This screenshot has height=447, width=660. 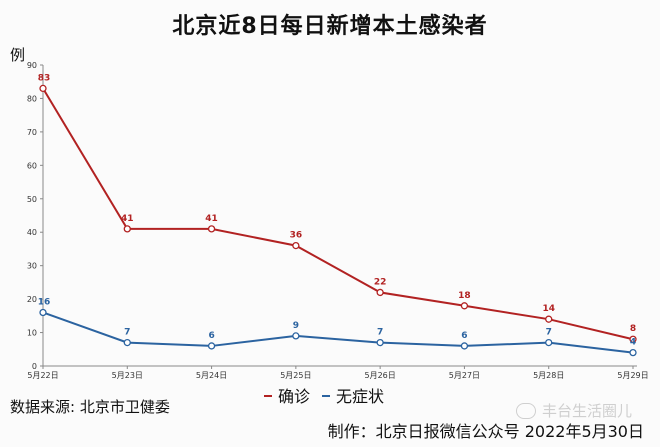 I want to click on y-tick-label: 10, so click(x=32, y=333).